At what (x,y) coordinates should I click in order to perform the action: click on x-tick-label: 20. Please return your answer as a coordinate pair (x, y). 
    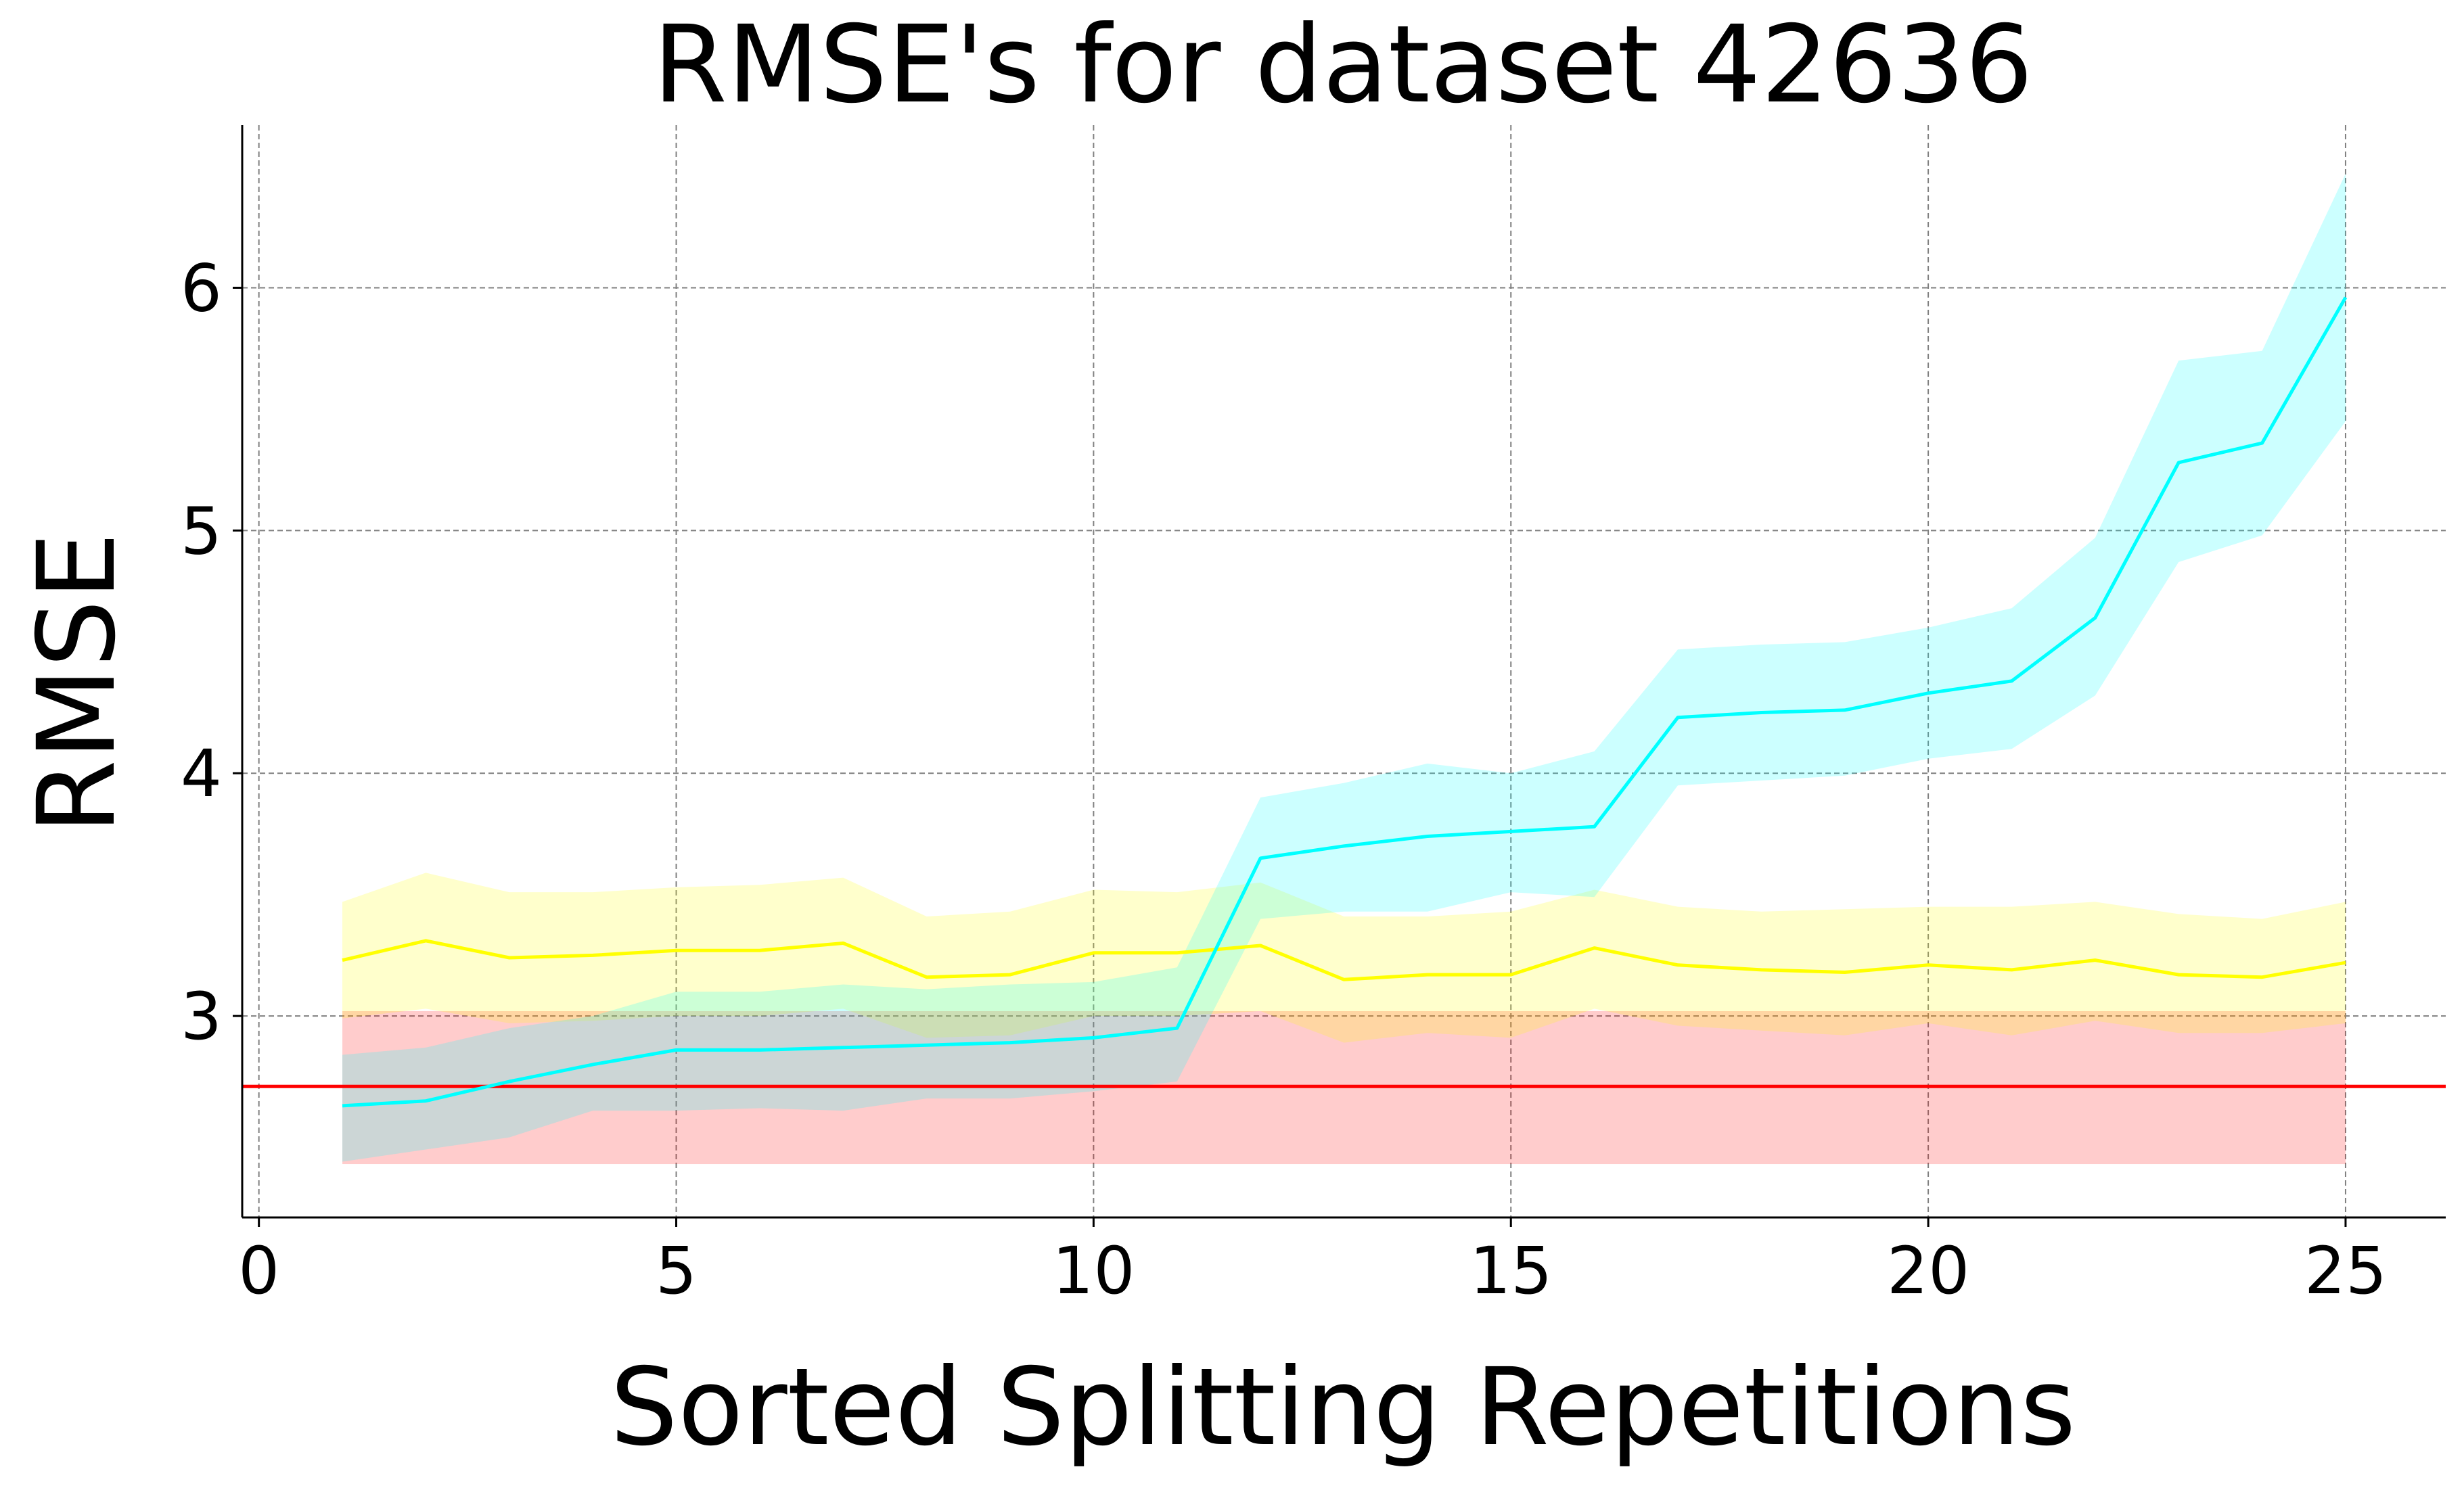
    Looking at the image, I should click on (1928, 1271).